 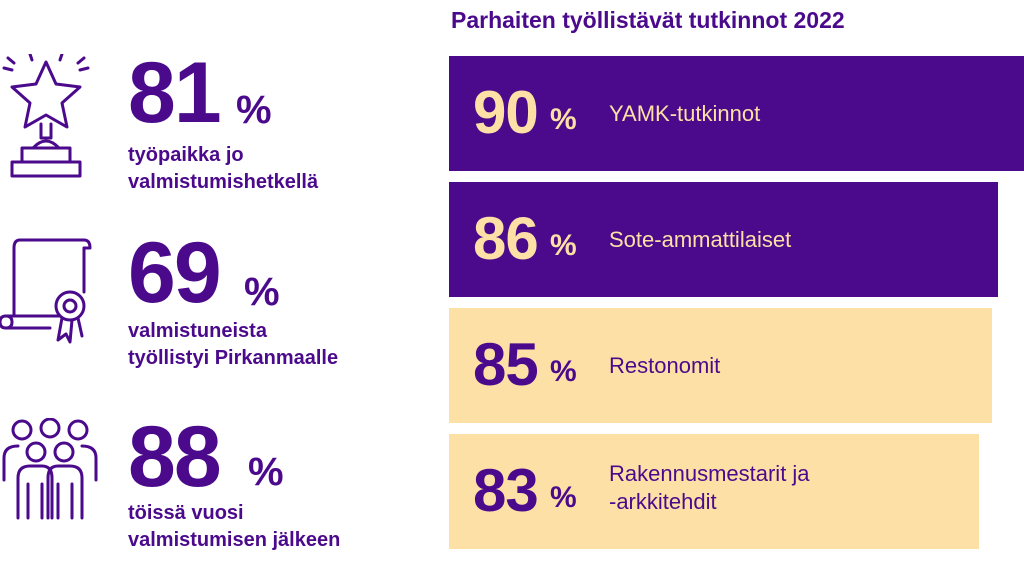 I want to click on bar-4: 83% Rakennusmestarit ja -arkkitehdit, so click(x=714, y=491).